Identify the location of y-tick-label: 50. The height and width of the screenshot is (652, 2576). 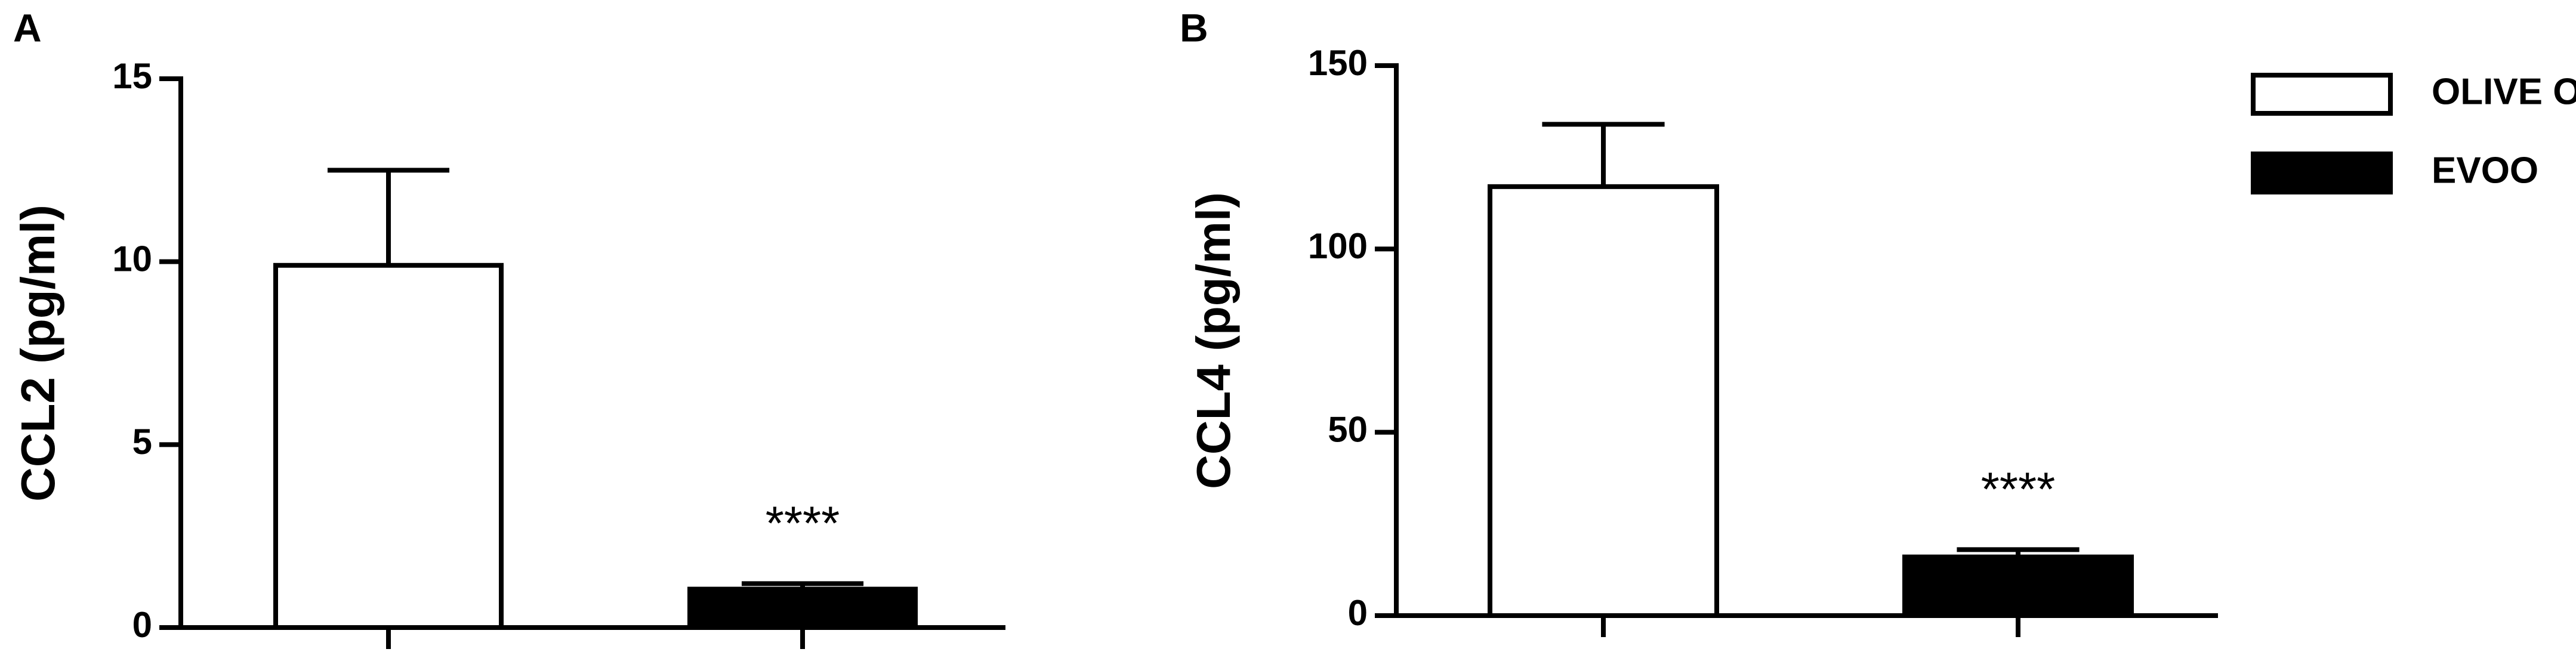
(1348, 430).